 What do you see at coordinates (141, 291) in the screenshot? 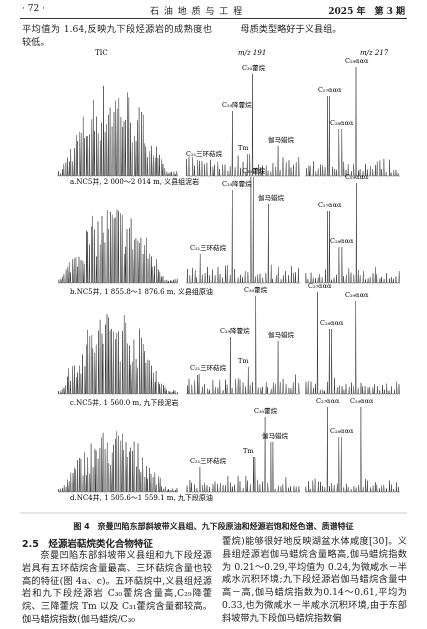
I see `panel-caption: b.NC5井, 1 855.8～1 876.6 m, 义县组原油` at bounding box center [141, 291].